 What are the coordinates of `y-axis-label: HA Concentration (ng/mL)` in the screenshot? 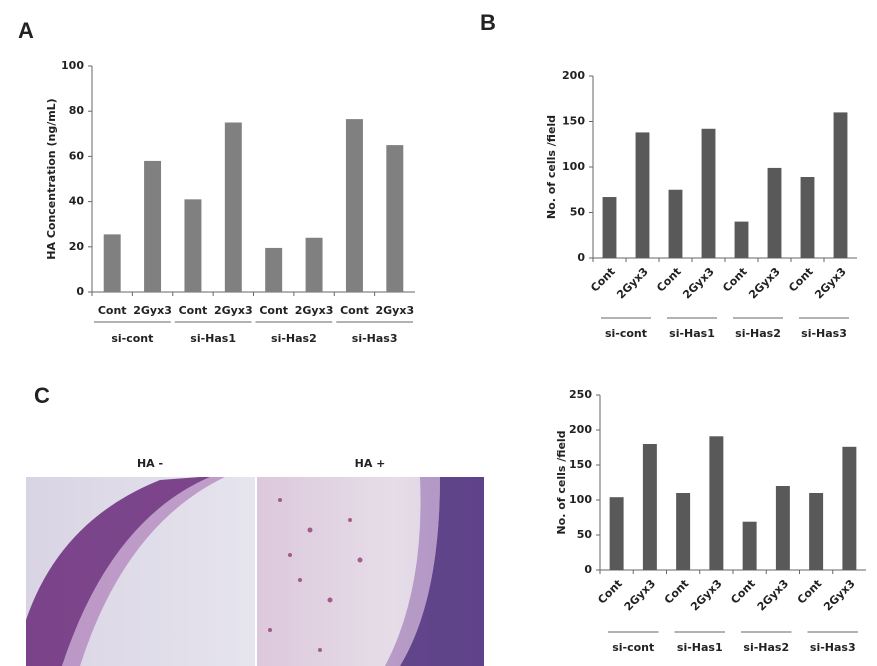 It's located at (51, 178).